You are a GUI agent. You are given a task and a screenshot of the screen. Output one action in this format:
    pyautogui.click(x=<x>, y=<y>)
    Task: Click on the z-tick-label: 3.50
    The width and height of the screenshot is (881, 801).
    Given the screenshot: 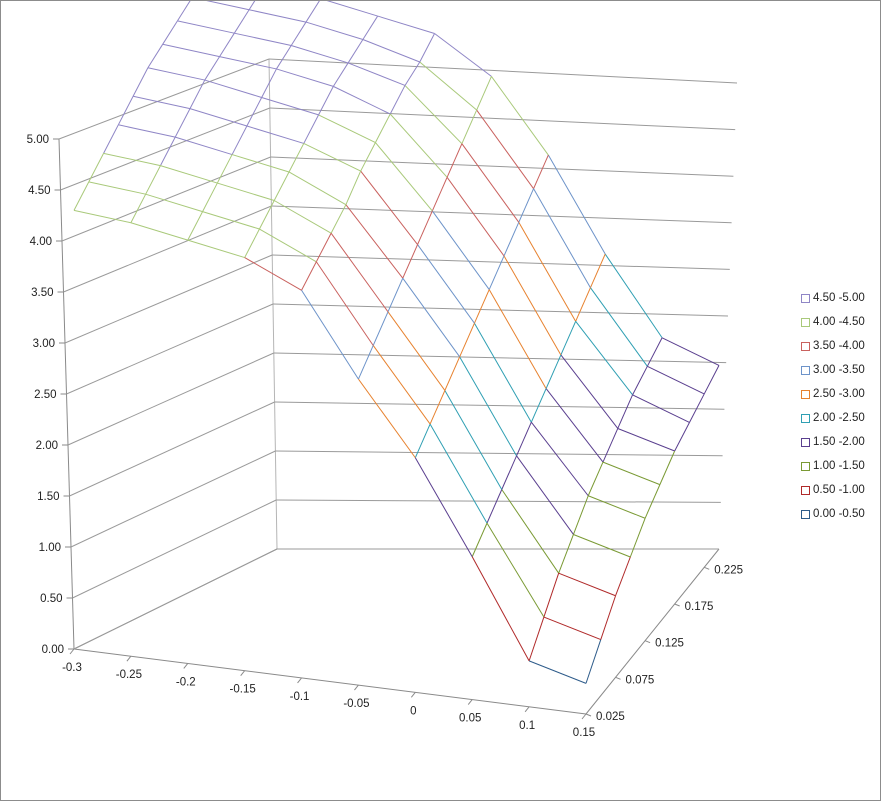 What is the action you would take?
    pyautogui.click(x=42, y=293)
    